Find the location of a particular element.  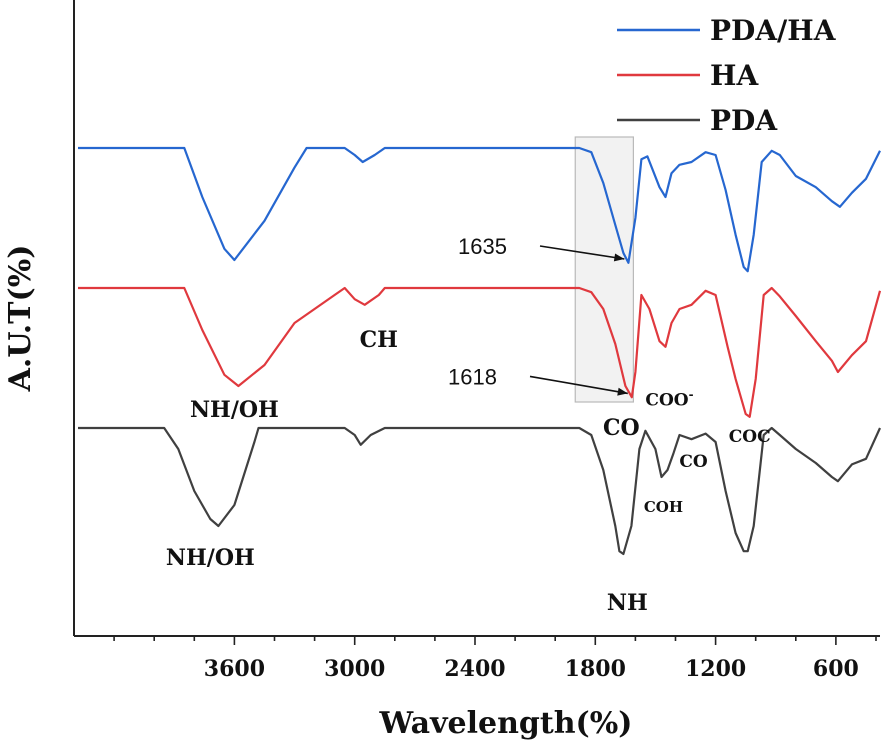

band-label: COH is located at coordinates (663, 507).